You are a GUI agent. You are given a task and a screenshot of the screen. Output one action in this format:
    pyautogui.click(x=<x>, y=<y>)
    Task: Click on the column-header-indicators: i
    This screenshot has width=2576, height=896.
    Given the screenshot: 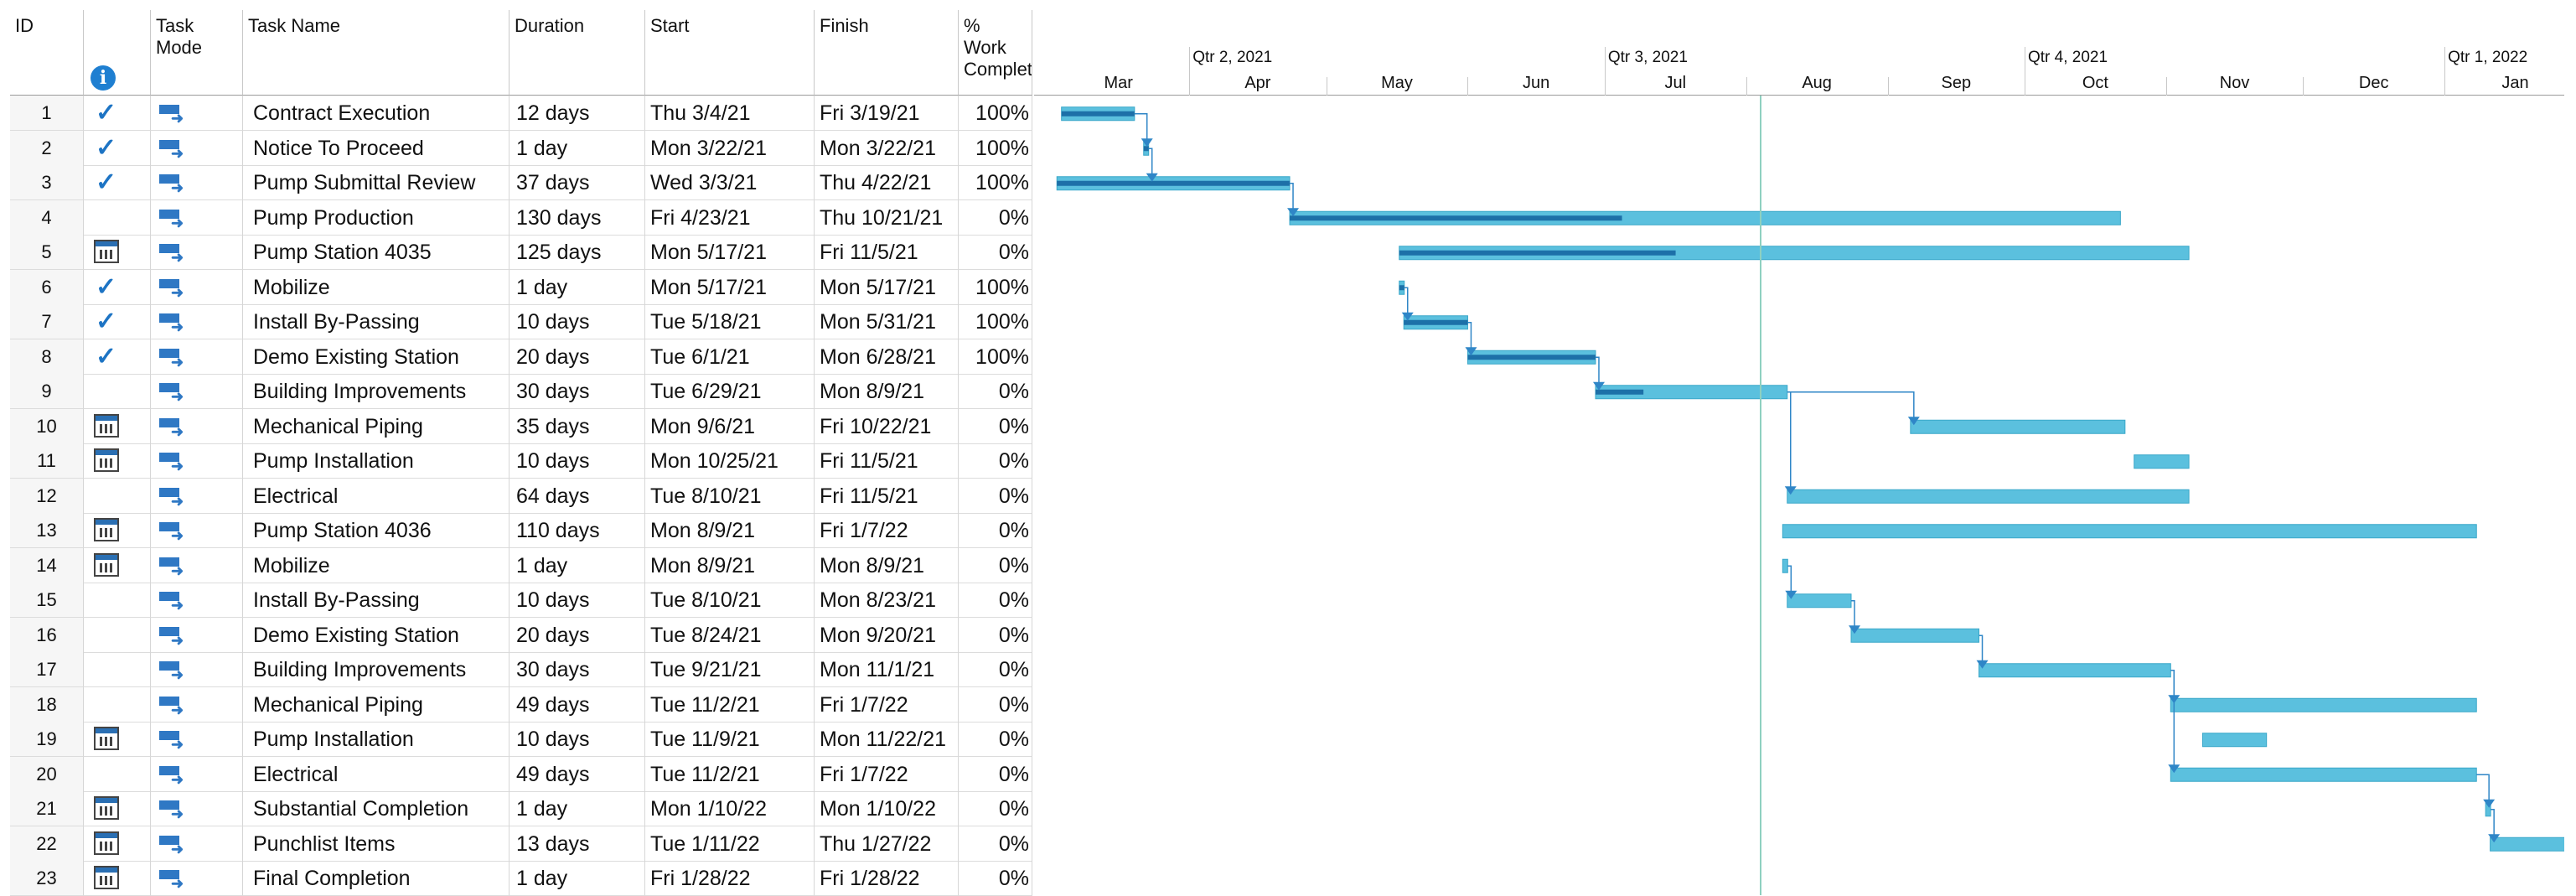 What is the action you would take?
    pyautogui.click(x=118, y=53)
    